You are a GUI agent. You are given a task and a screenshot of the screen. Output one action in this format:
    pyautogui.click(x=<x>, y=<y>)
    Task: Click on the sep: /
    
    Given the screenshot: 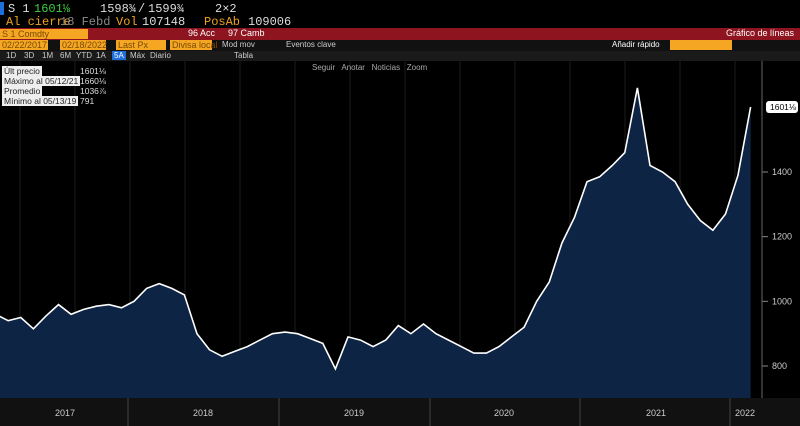 What is the action you would take?
    pyautogui.click(x=142, y=9)
    